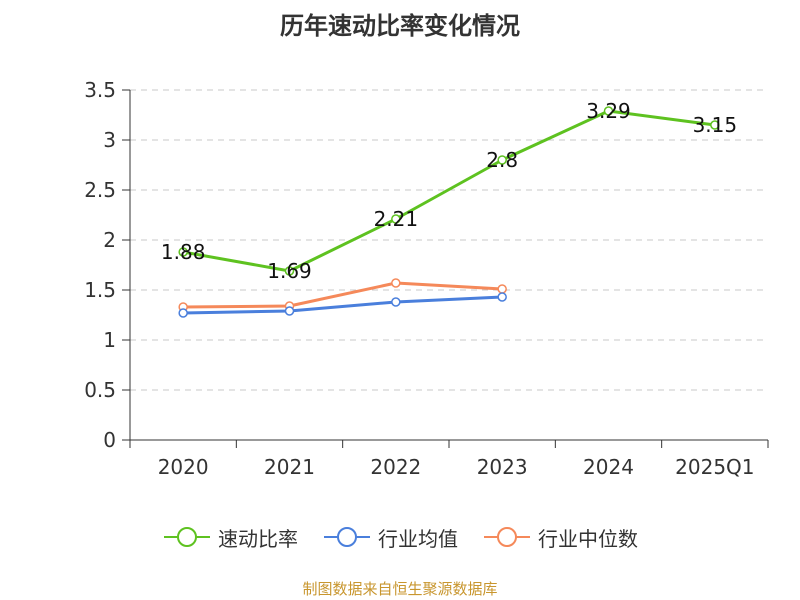 The height and width of the screenshot is (600, 800). What do you see at coordinates (109, 340) in the screenshot?
I see `y-tick-label: 1` at bounding box center [109, 340].